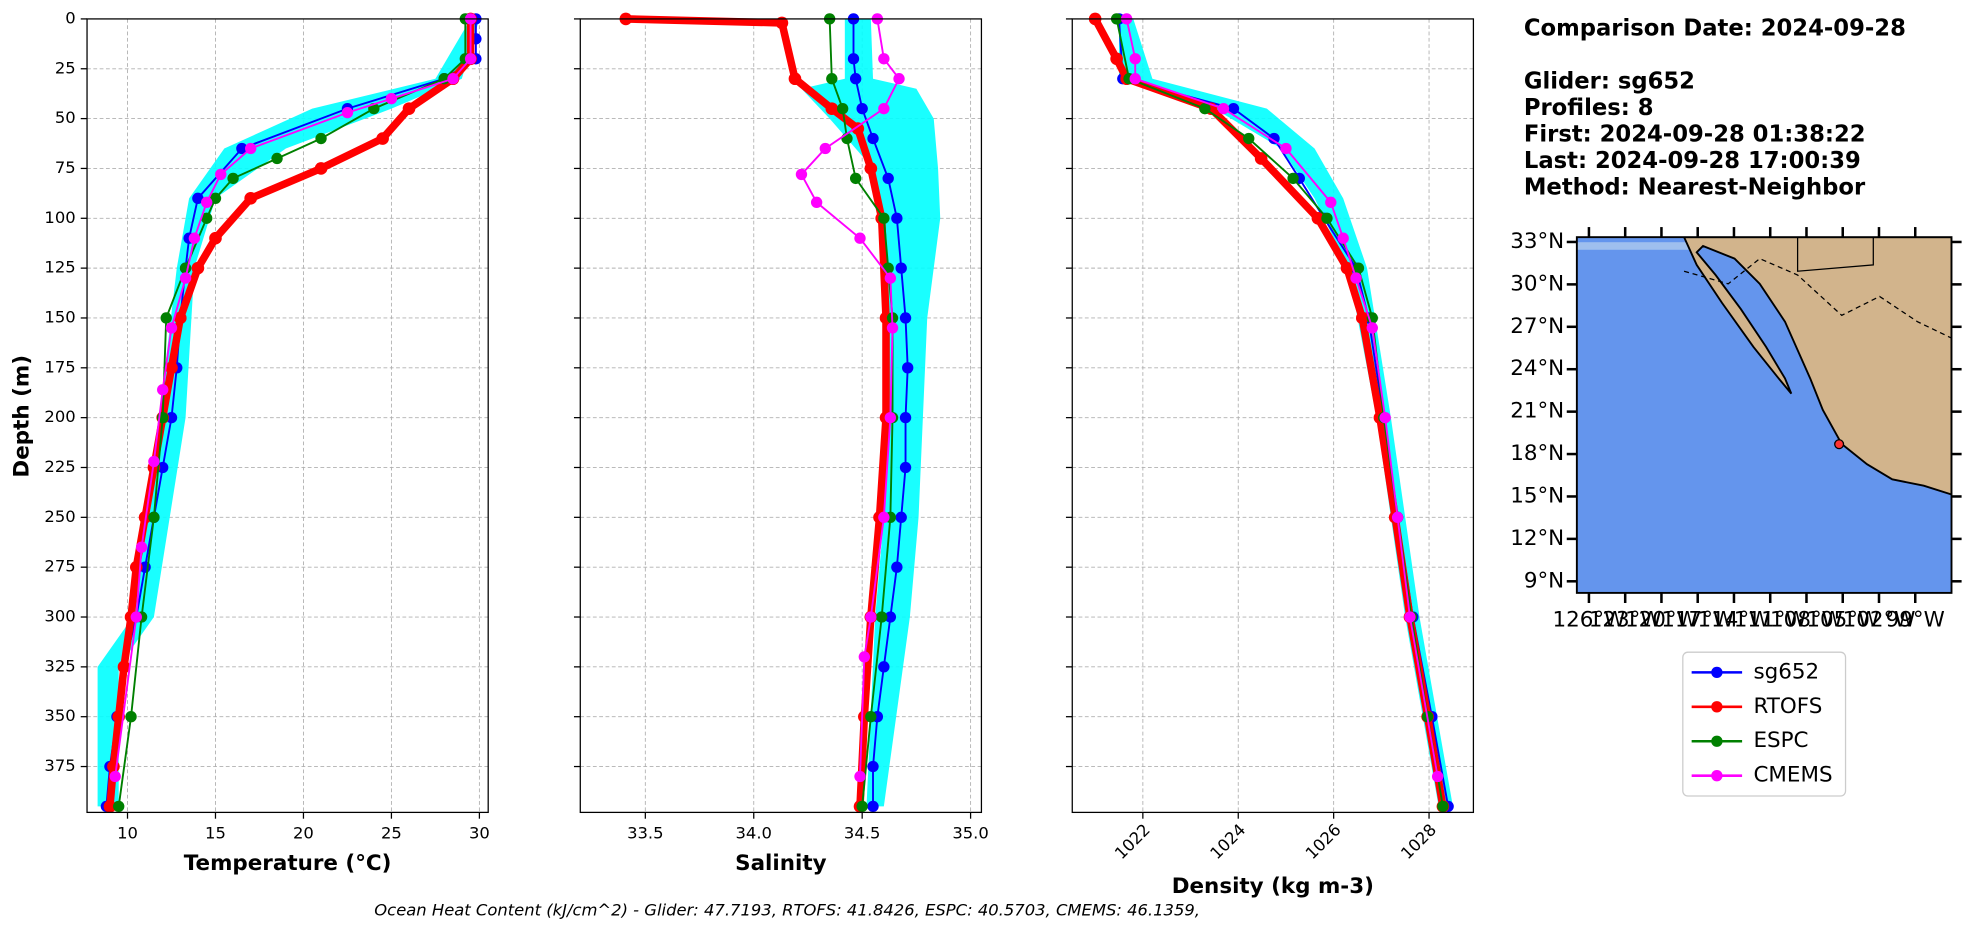 Image resolution: width=1978 pixels, height=934 pixels. Describe the element at coordinates (645, 832) in the screenshot. I see `x-tick-label: 33.5` at that location.